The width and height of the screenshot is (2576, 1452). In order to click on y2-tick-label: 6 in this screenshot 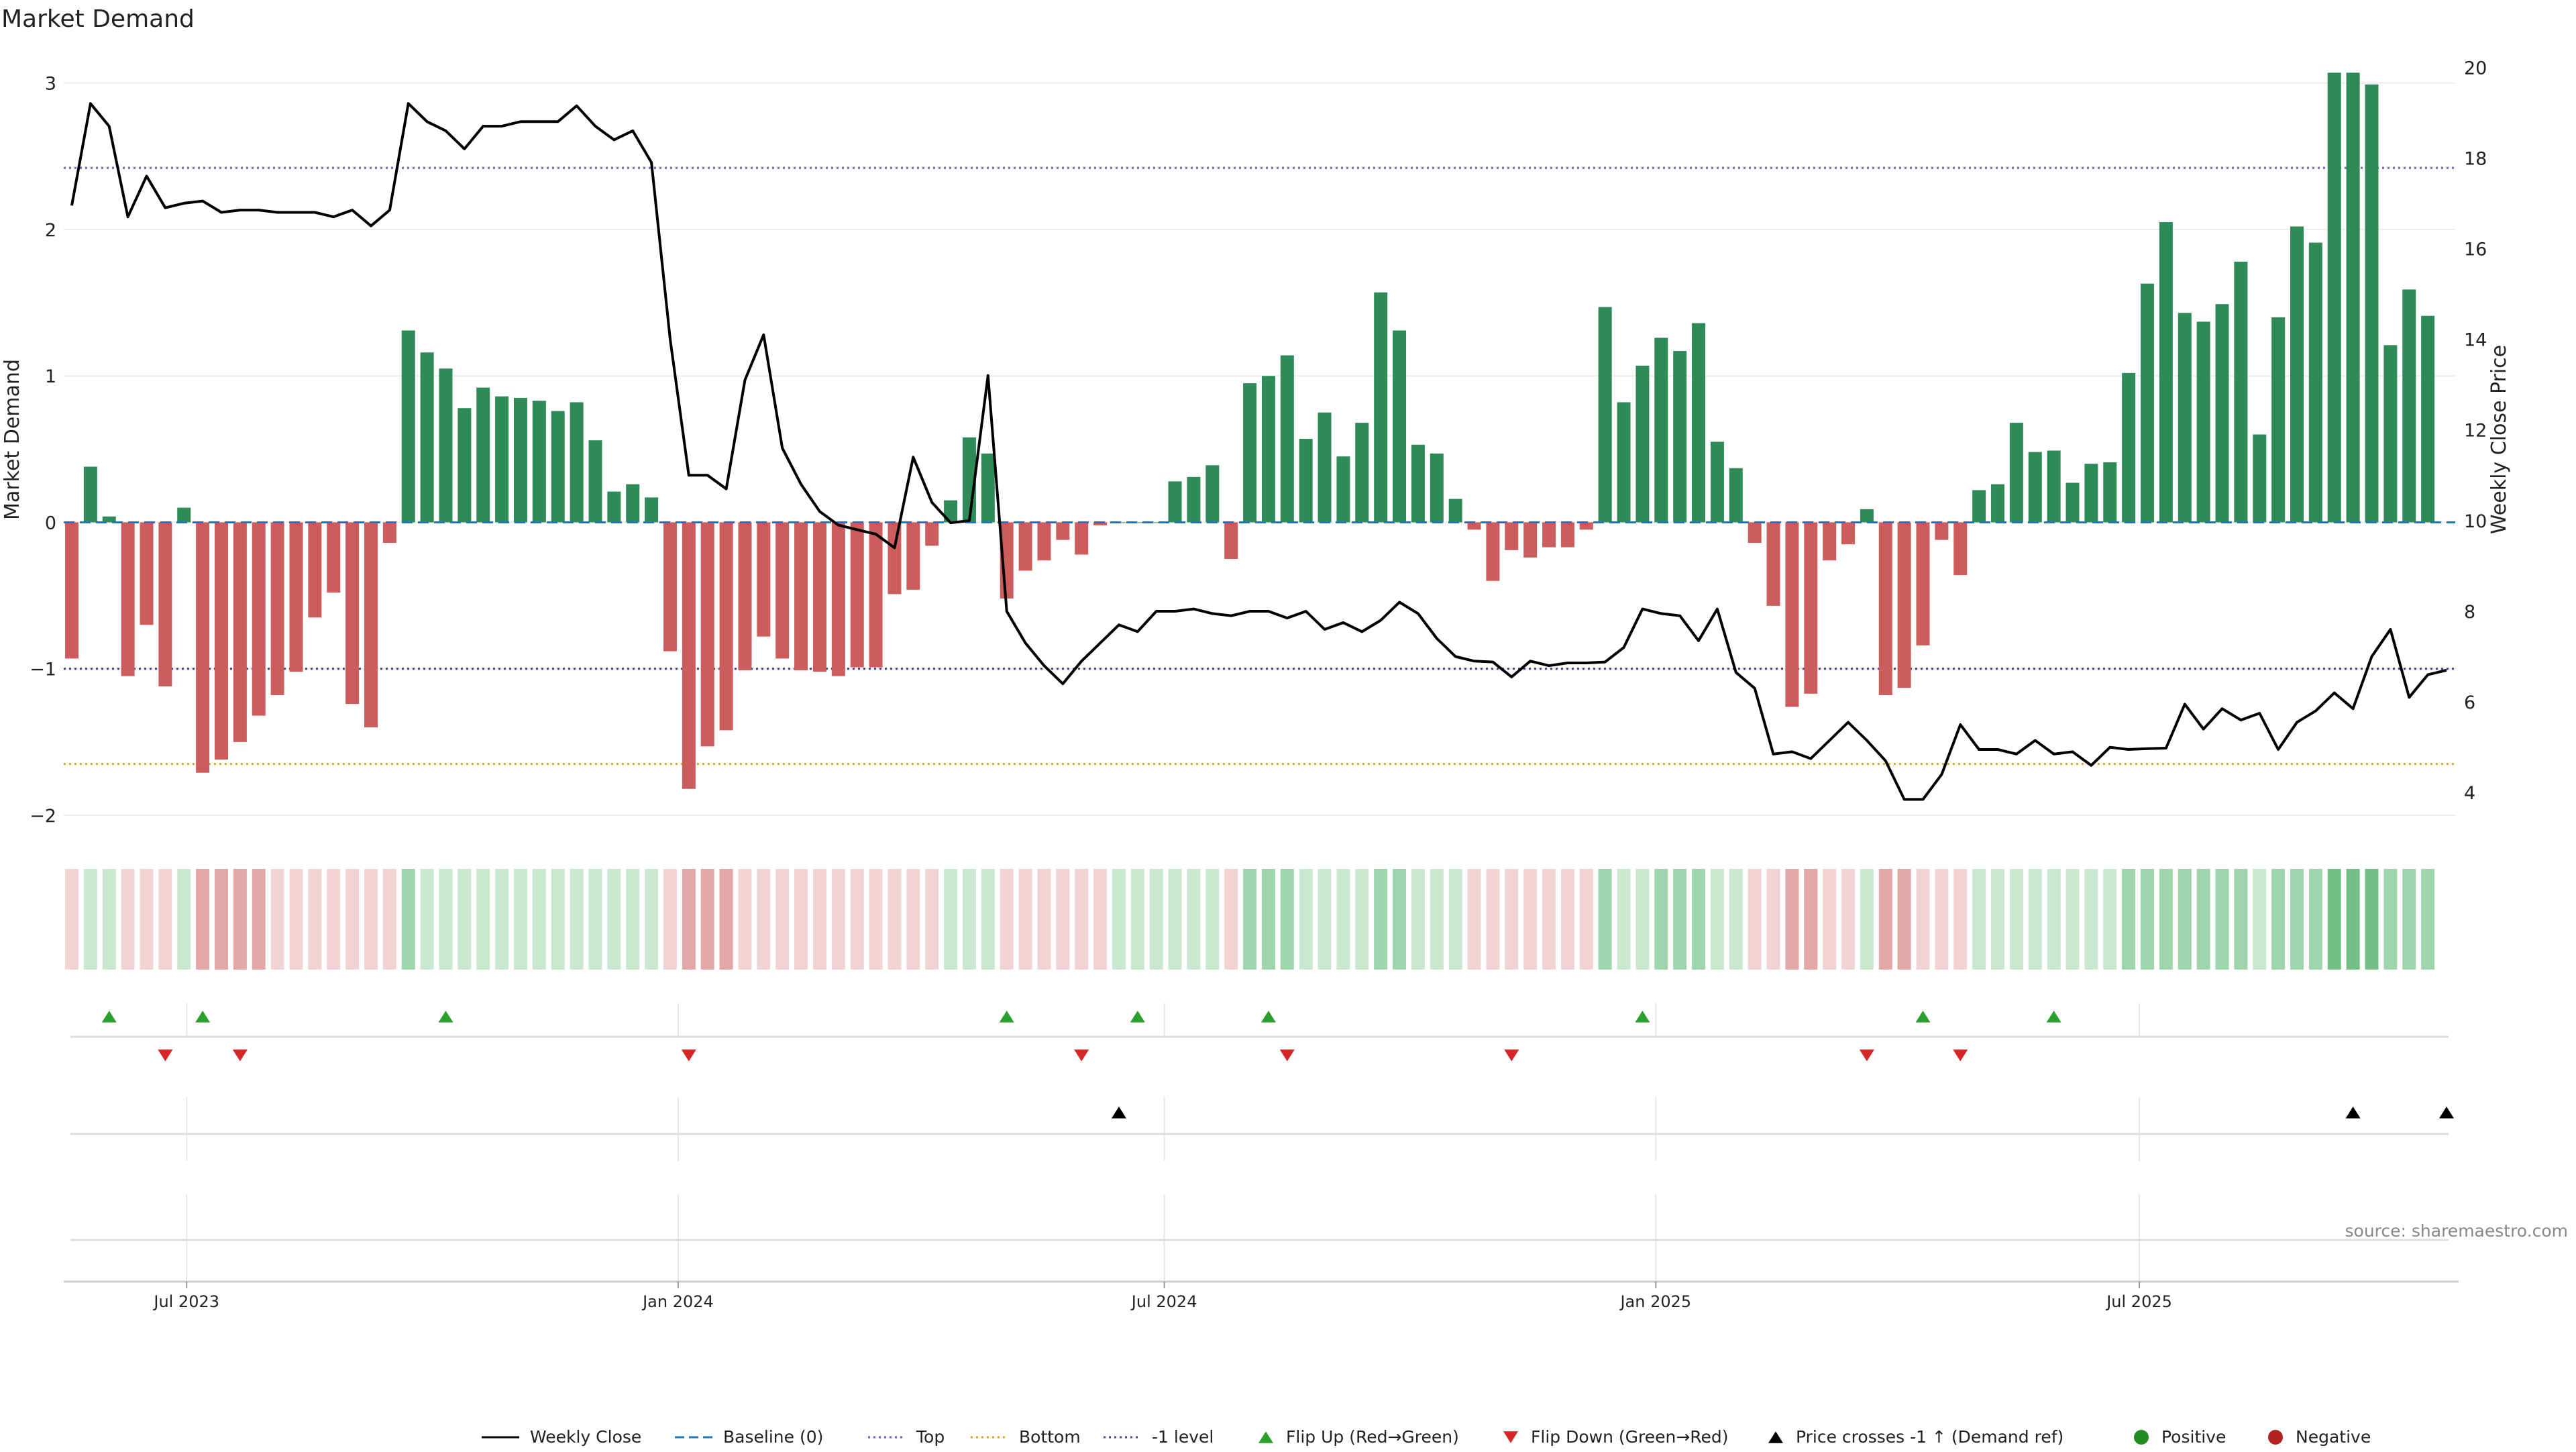, I will do `click(2469, 703)`.